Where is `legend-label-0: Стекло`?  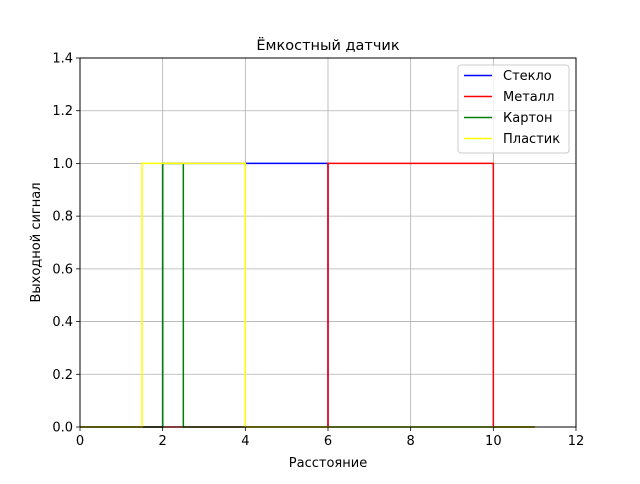 legend-label-0: Стекло is located at coordinates (527, 76).